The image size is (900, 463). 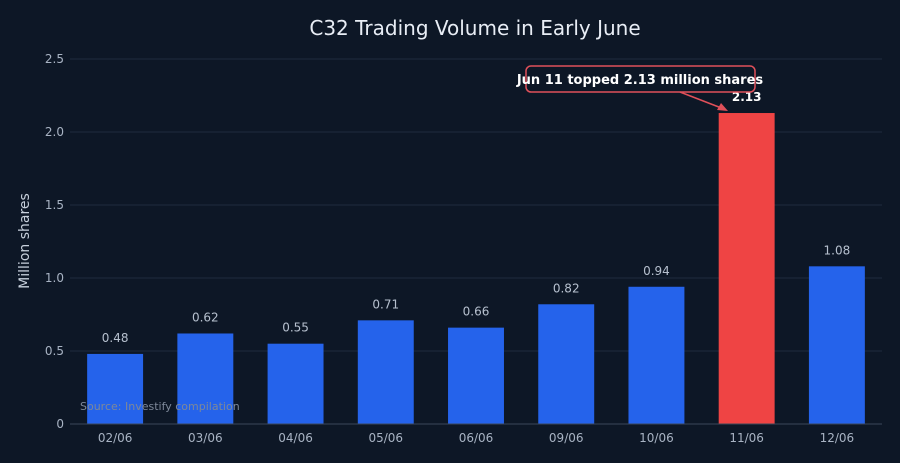 What do you see at coordinates (656, 438) in the screenshot?
I see `x-tick-label: 10/06` at bounding box center [656, 438].